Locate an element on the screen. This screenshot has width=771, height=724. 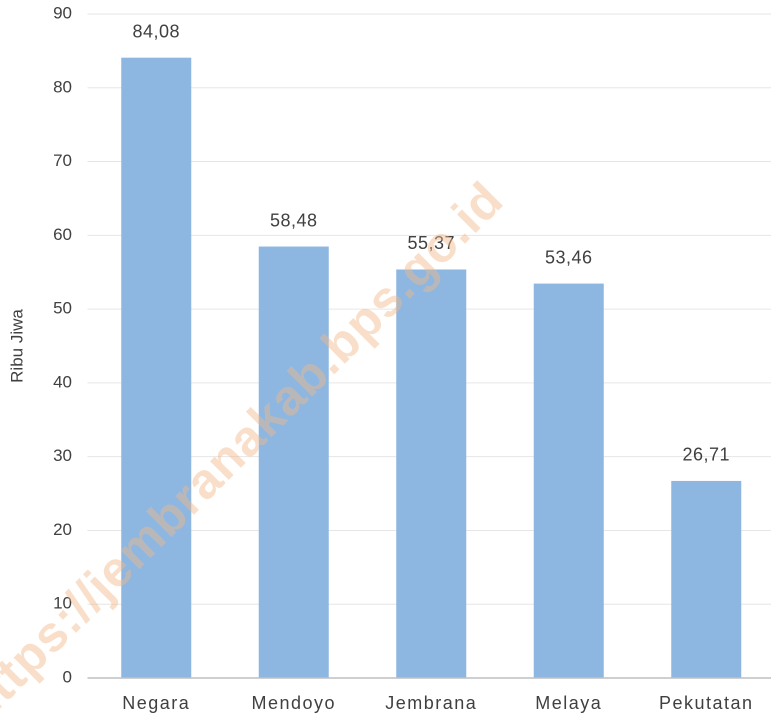
y-tick-label: 70 is located at coordinates (62, 160).